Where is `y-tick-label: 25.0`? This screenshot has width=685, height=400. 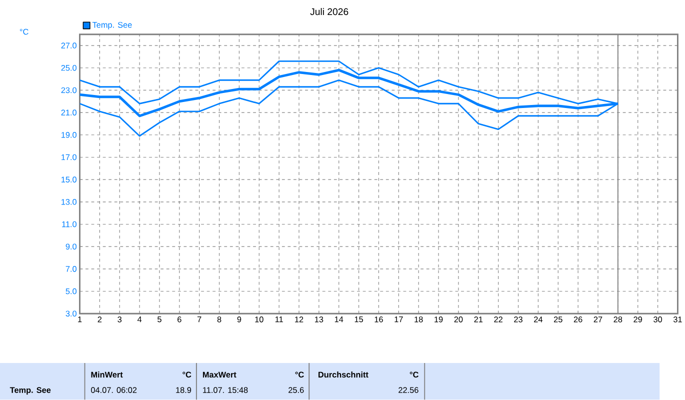 y-tick-label: 25.0 is located at coordinates (68, 67).